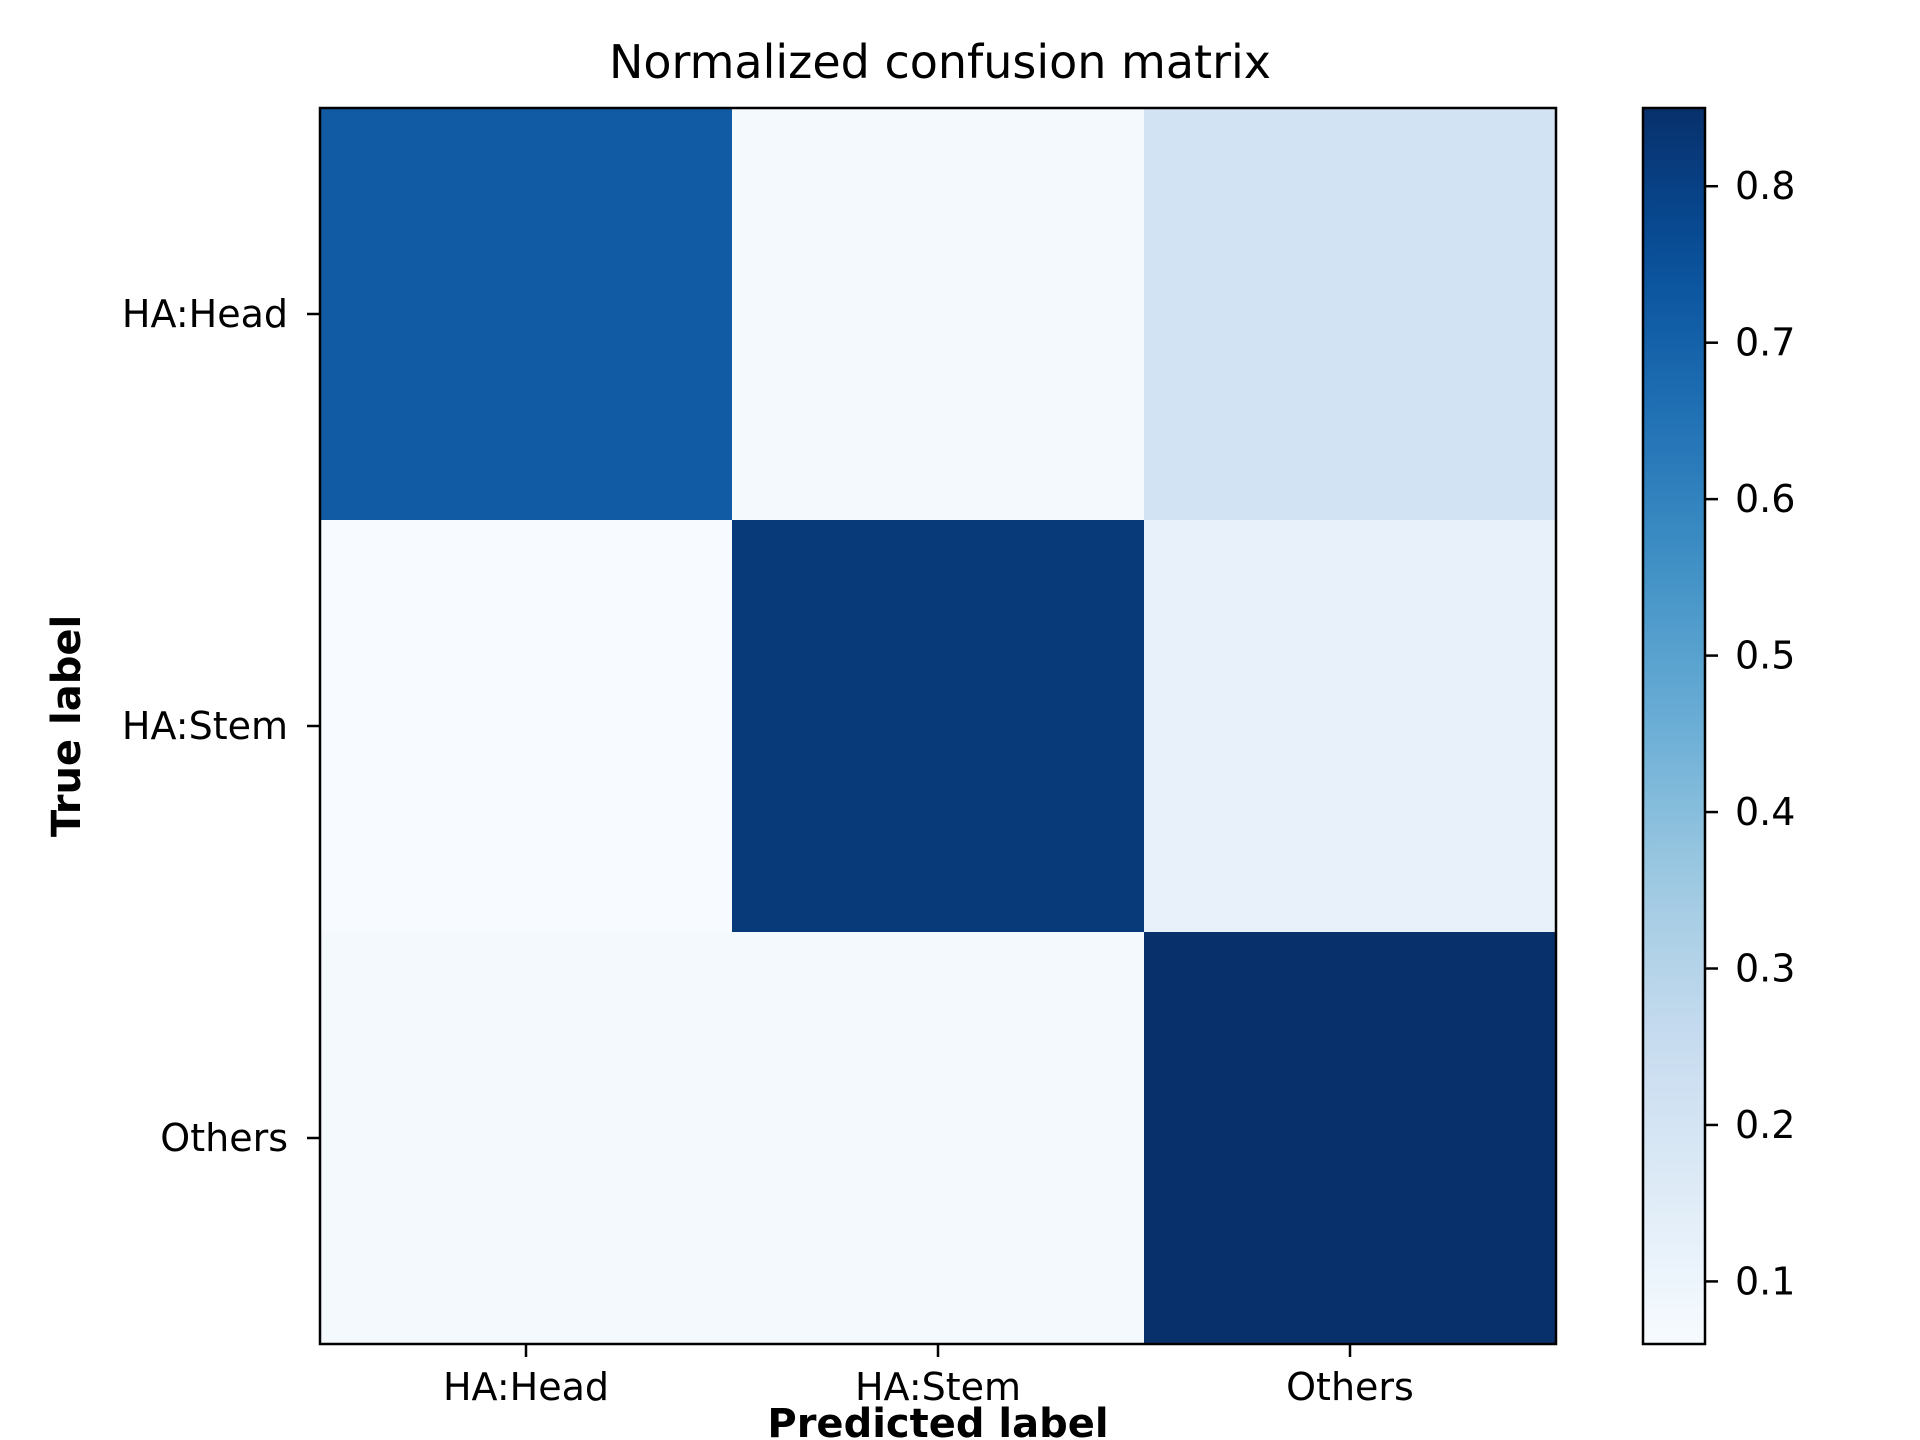 This screenshot has height=1440, width=1920. I want to click on x-tick-label: HA:Head, so click(526, 1387).